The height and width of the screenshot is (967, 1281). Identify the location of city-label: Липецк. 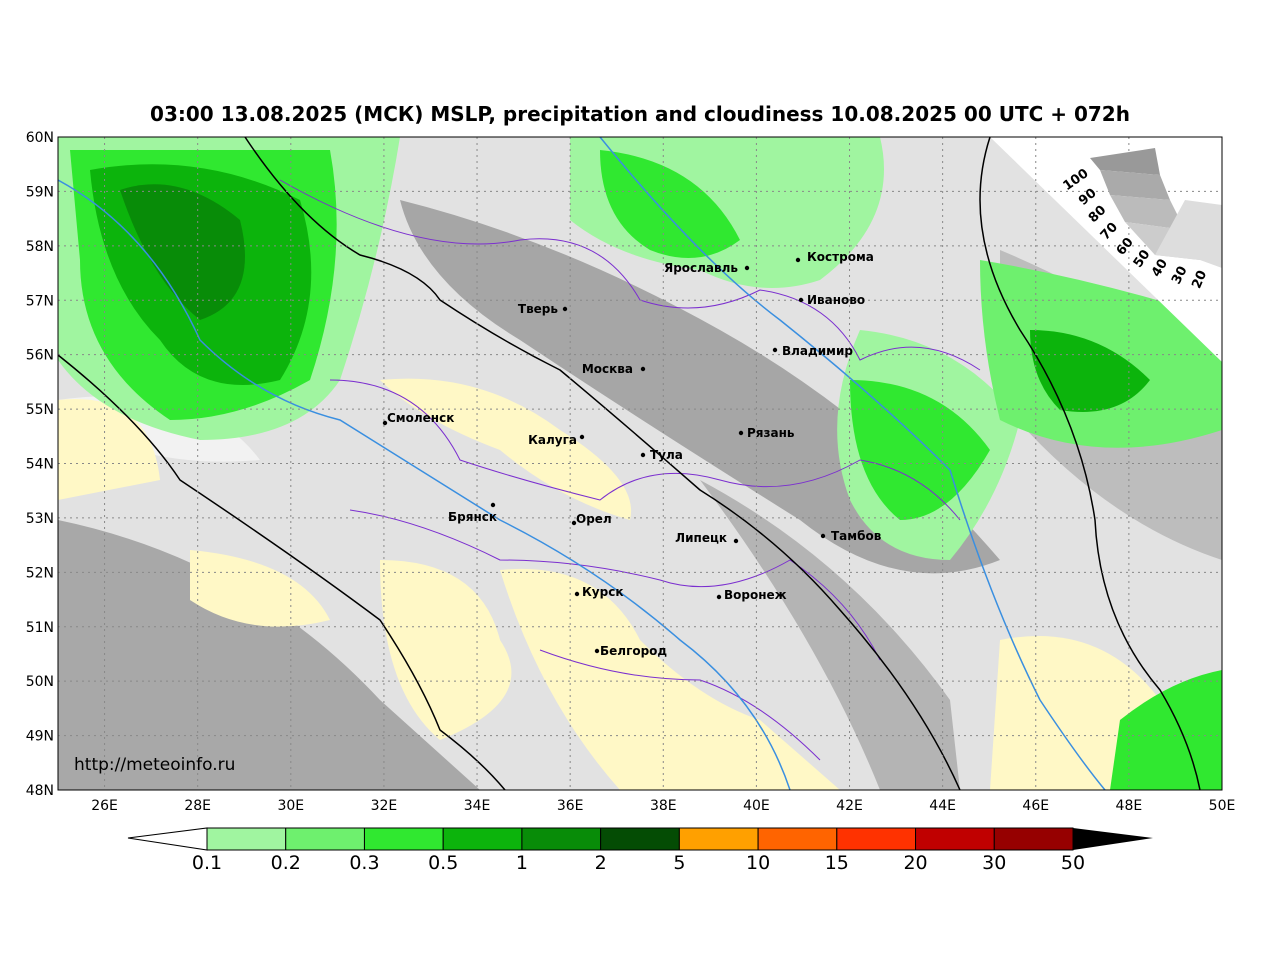
(701, 538).